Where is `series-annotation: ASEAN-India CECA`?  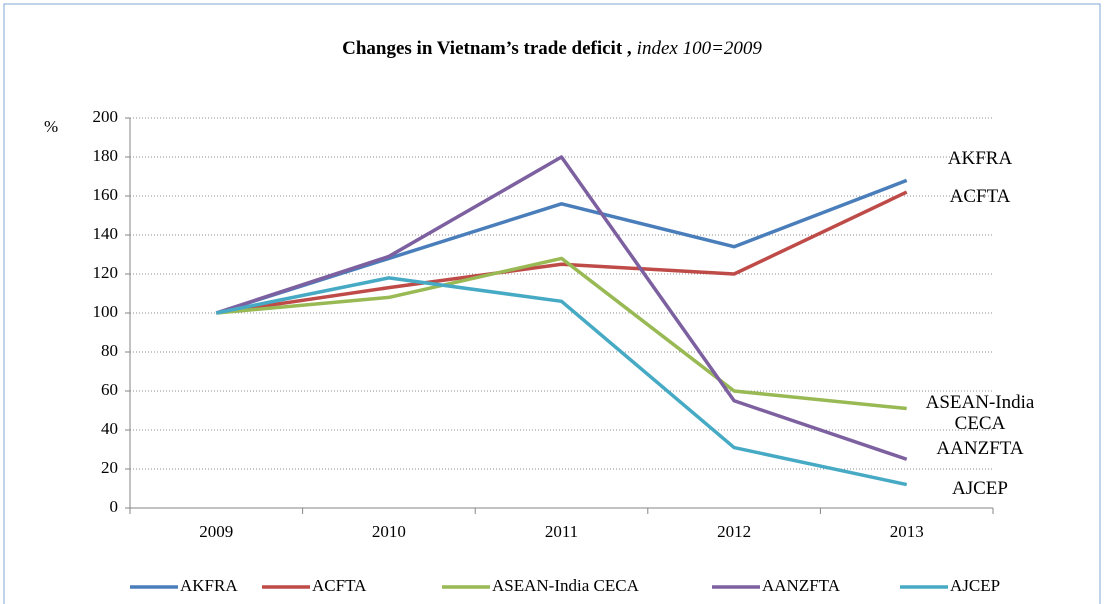
series-annotation: ASEAN-India CECA is located at coordinates (980, 413).